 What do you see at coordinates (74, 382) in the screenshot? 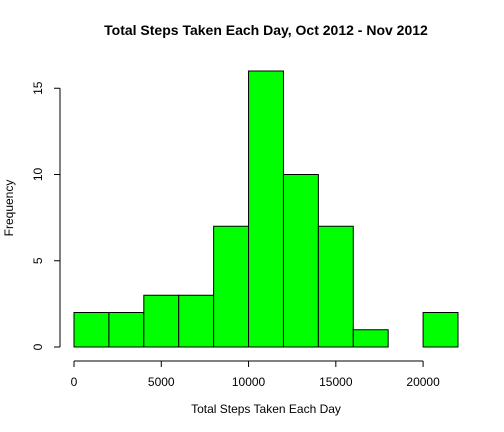
I see `x-tick-label: 0` at bounding box center [74, 382].